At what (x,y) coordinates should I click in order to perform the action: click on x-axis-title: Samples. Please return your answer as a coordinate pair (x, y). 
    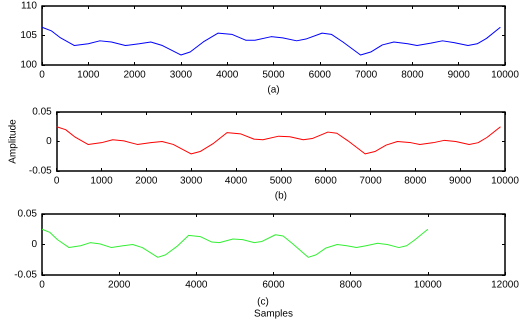
    Looking at the image, I should click on (273, 314).